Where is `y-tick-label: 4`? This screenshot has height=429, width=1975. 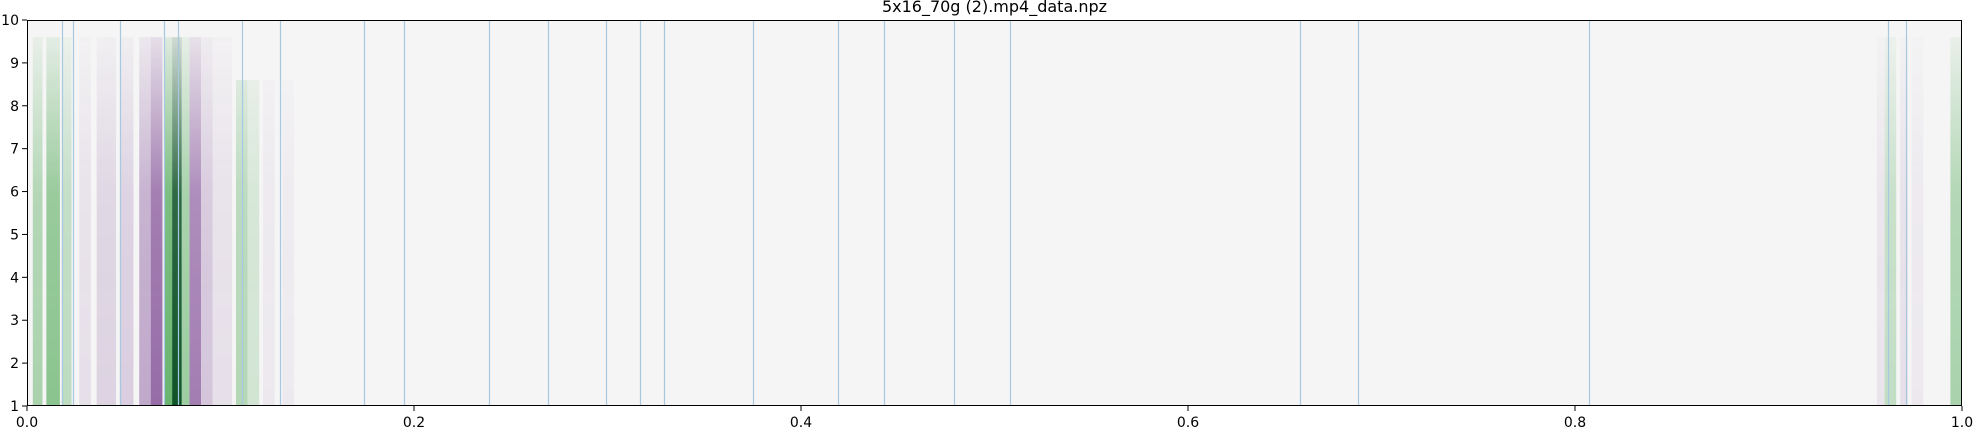
y-tick-label: 4 is located at coordinates (14, 278).